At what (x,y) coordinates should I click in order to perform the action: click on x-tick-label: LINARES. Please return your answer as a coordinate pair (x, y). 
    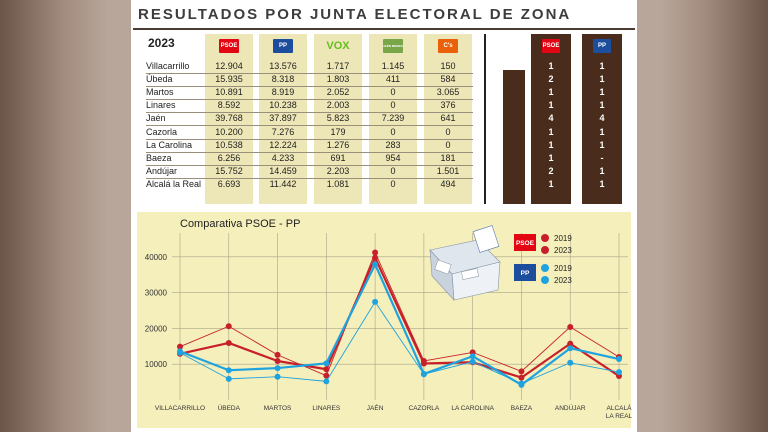
    Looking at the image, I should click on (326, 408).